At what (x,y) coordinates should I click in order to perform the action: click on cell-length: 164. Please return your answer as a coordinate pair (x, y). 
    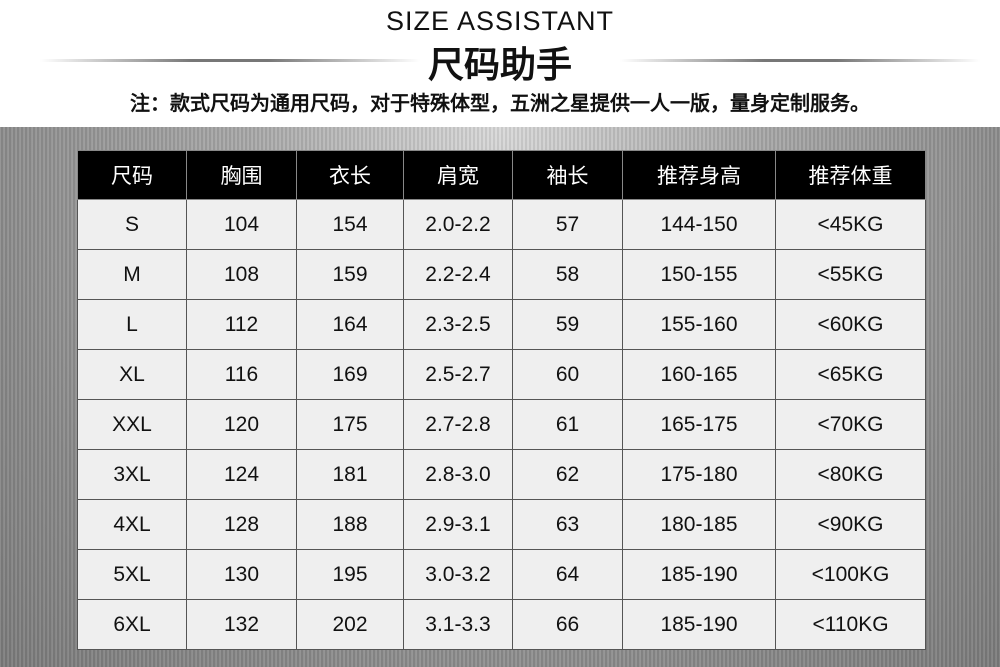
    Looking at the image, I should click on (350, 324).